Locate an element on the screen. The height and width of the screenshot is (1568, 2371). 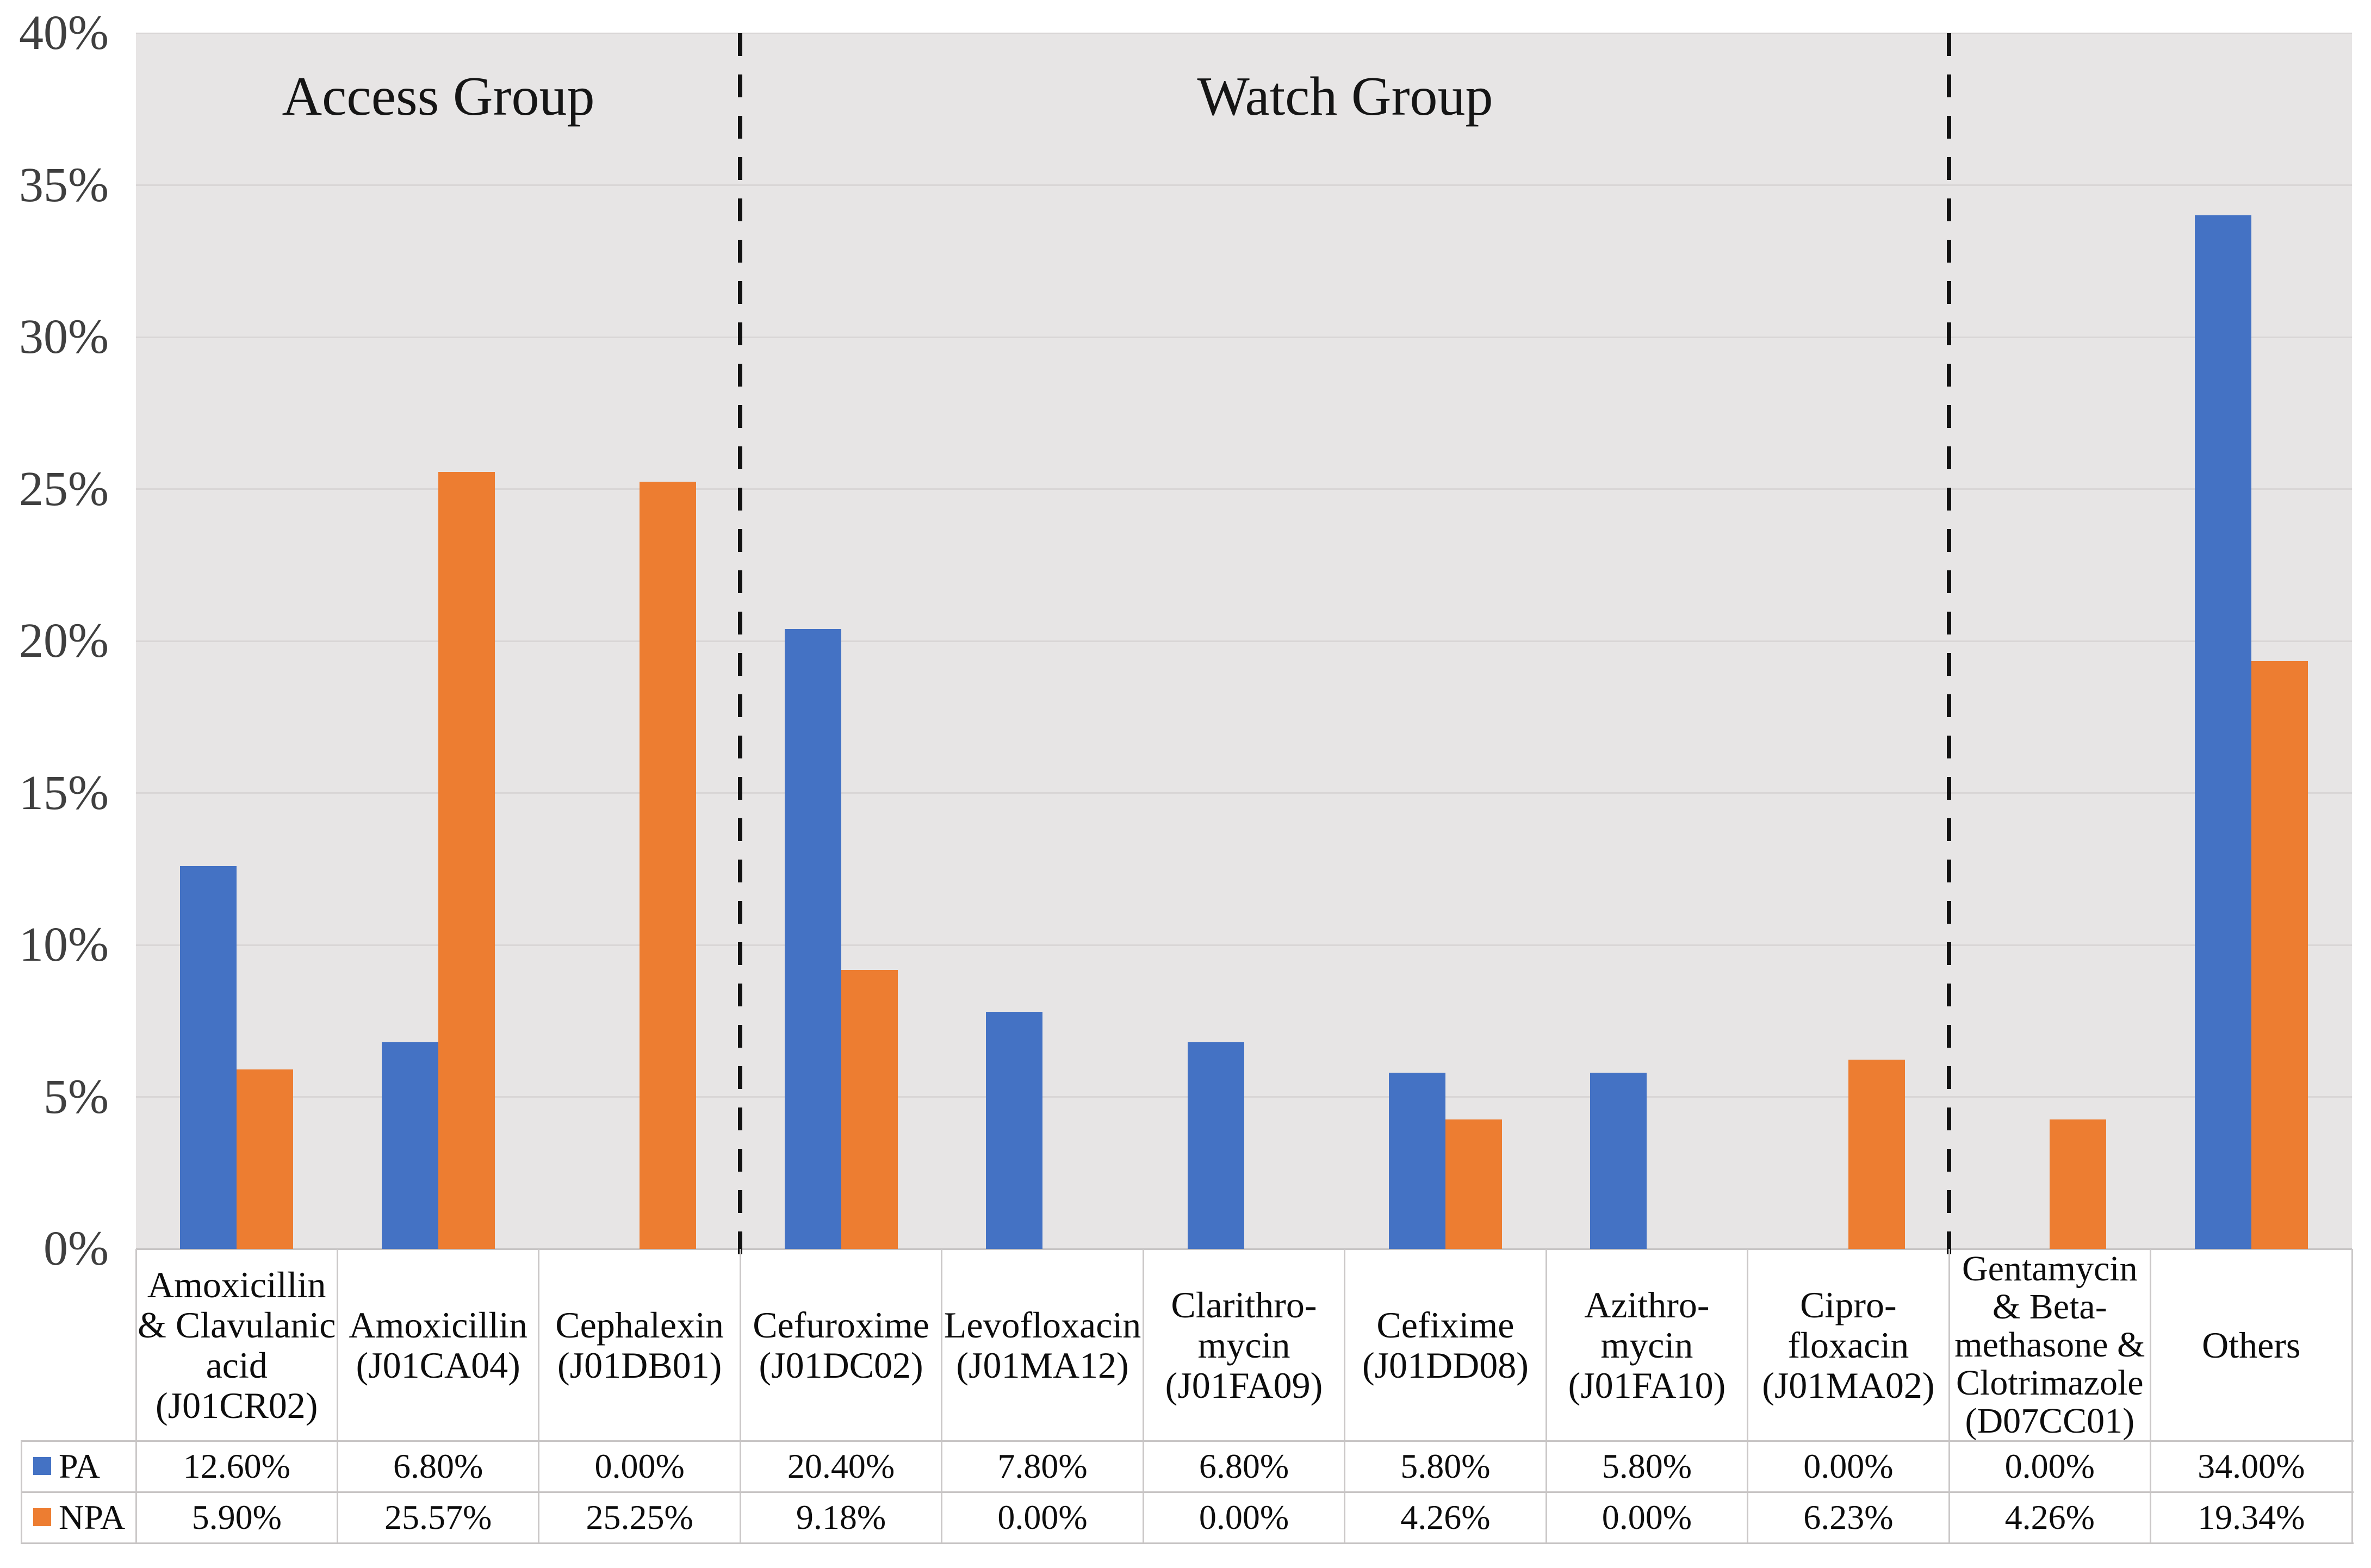
npa-legend-row-label: NPA is located at coordinates (79, 1517).